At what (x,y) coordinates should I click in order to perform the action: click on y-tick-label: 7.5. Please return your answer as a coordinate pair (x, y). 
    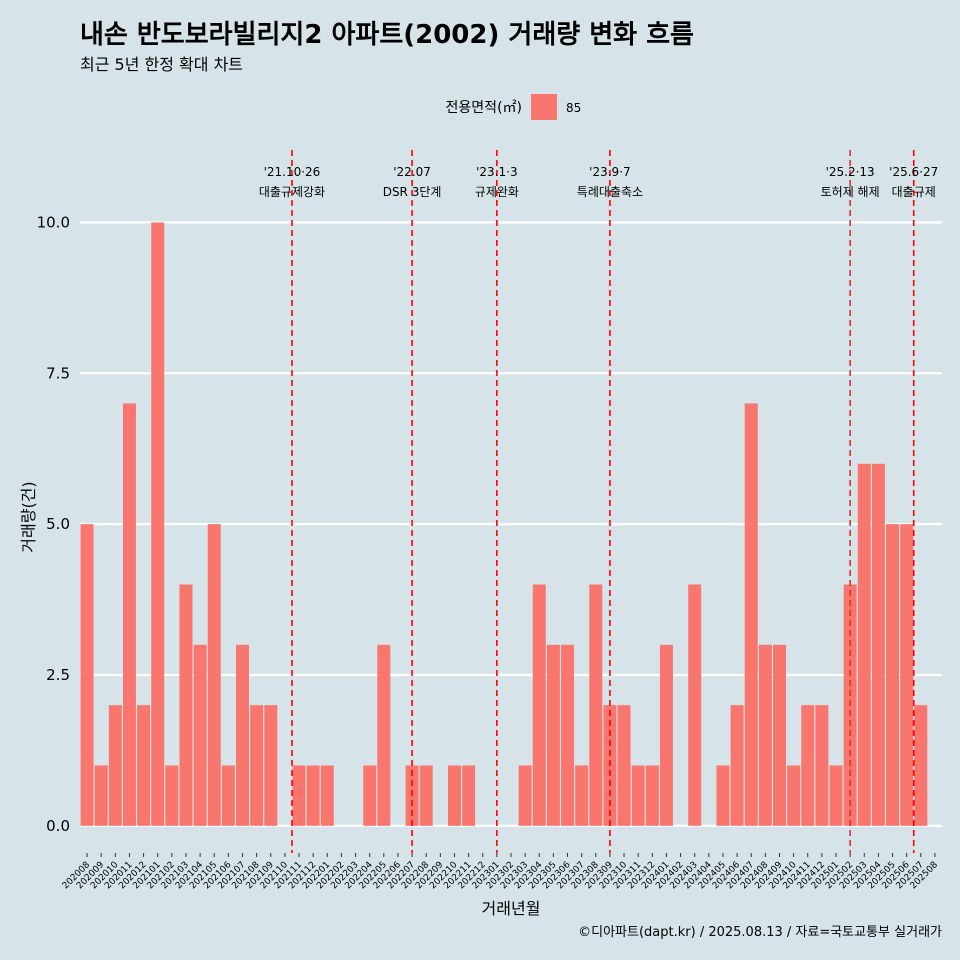
    Looking at the image, I should click on (58, 373).